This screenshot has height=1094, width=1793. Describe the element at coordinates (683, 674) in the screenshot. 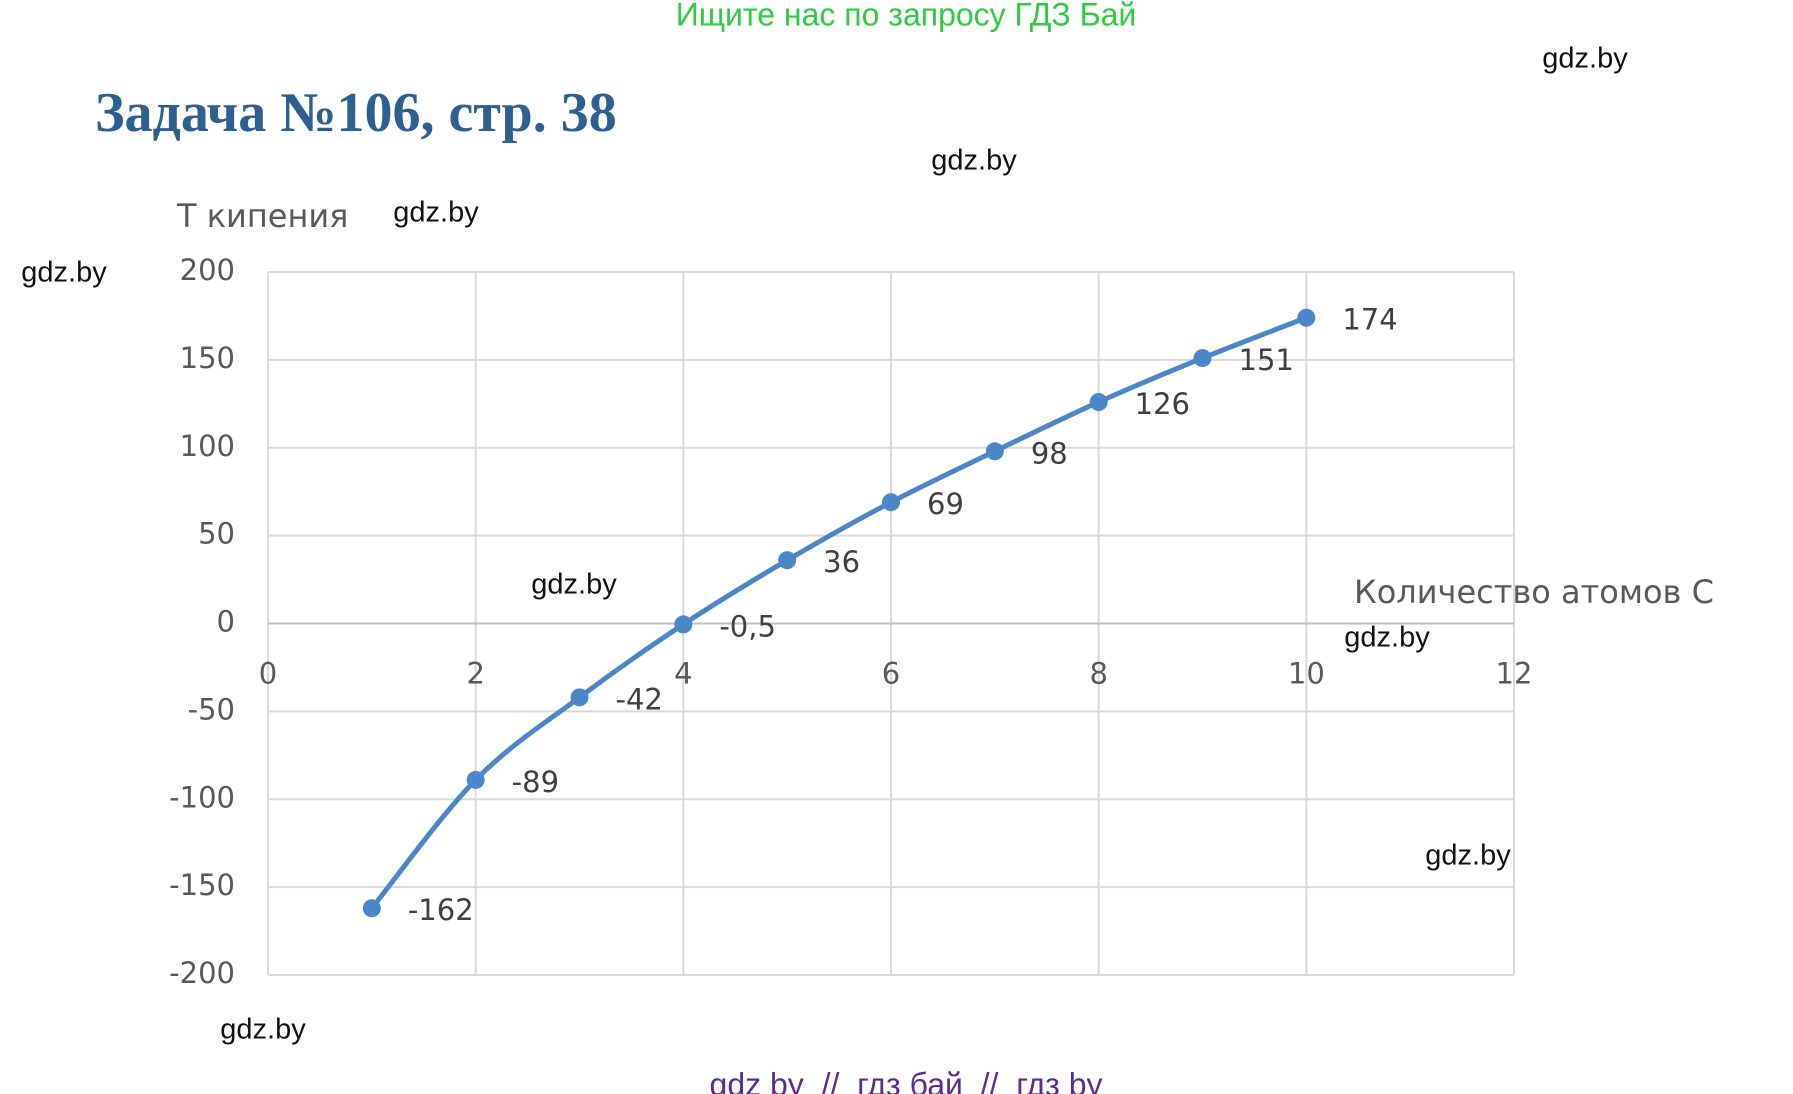

I see `x-tick-label: 4` at that location.